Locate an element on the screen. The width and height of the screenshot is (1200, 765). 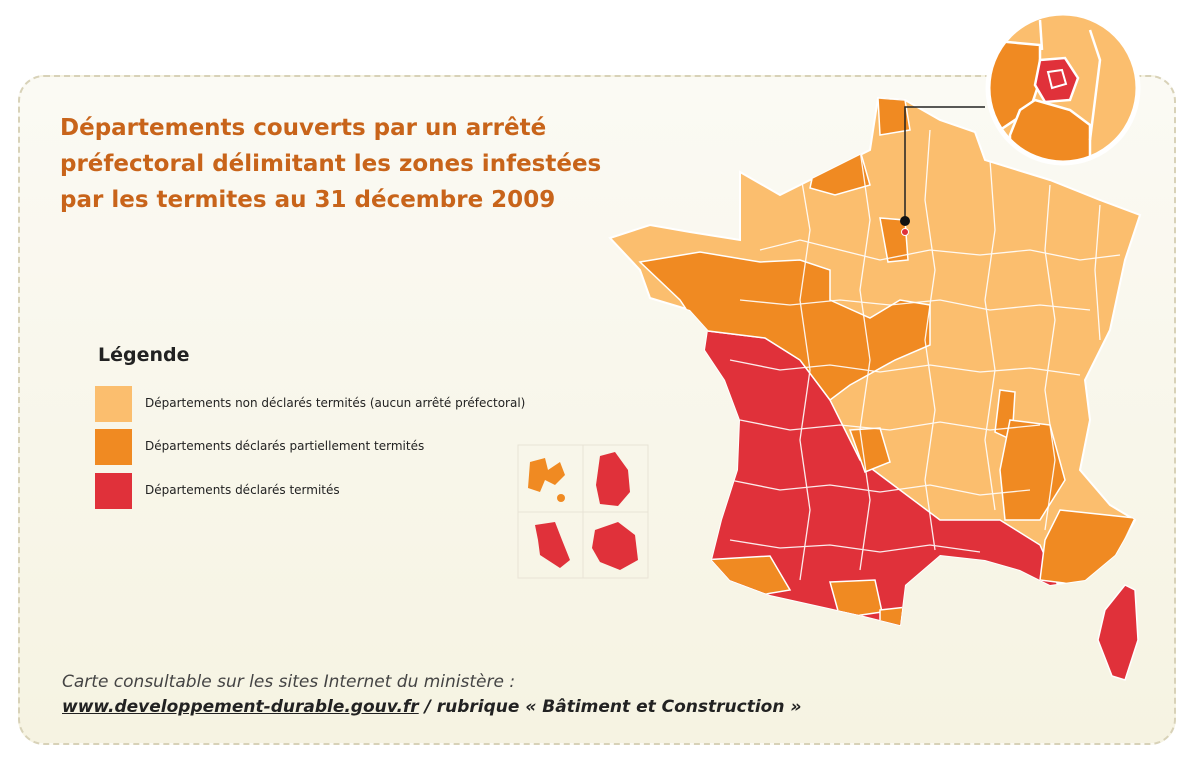
region-partial-west is located at coordinates (784, 326).